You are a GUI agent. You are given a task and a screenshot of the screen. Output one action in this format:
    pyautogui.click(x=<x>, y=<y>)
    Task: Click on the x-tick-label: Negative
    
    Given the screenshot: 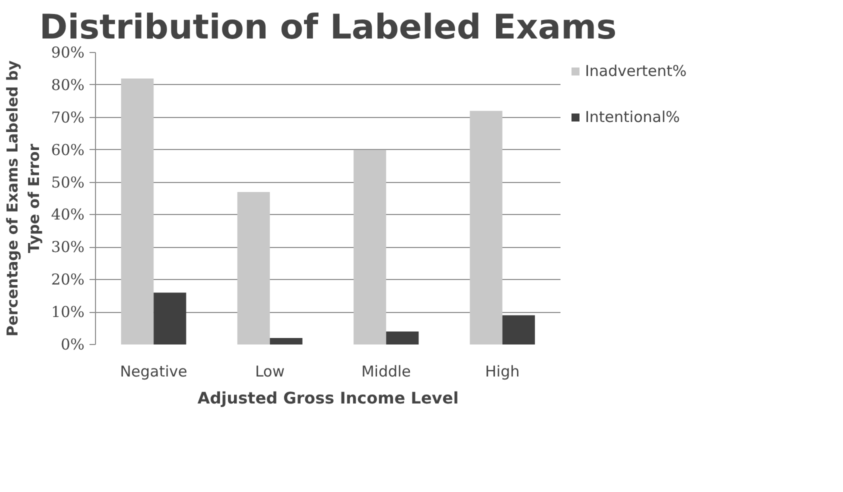 What is the action you would take?
    pyautogui.click(x=154, y=371)
    